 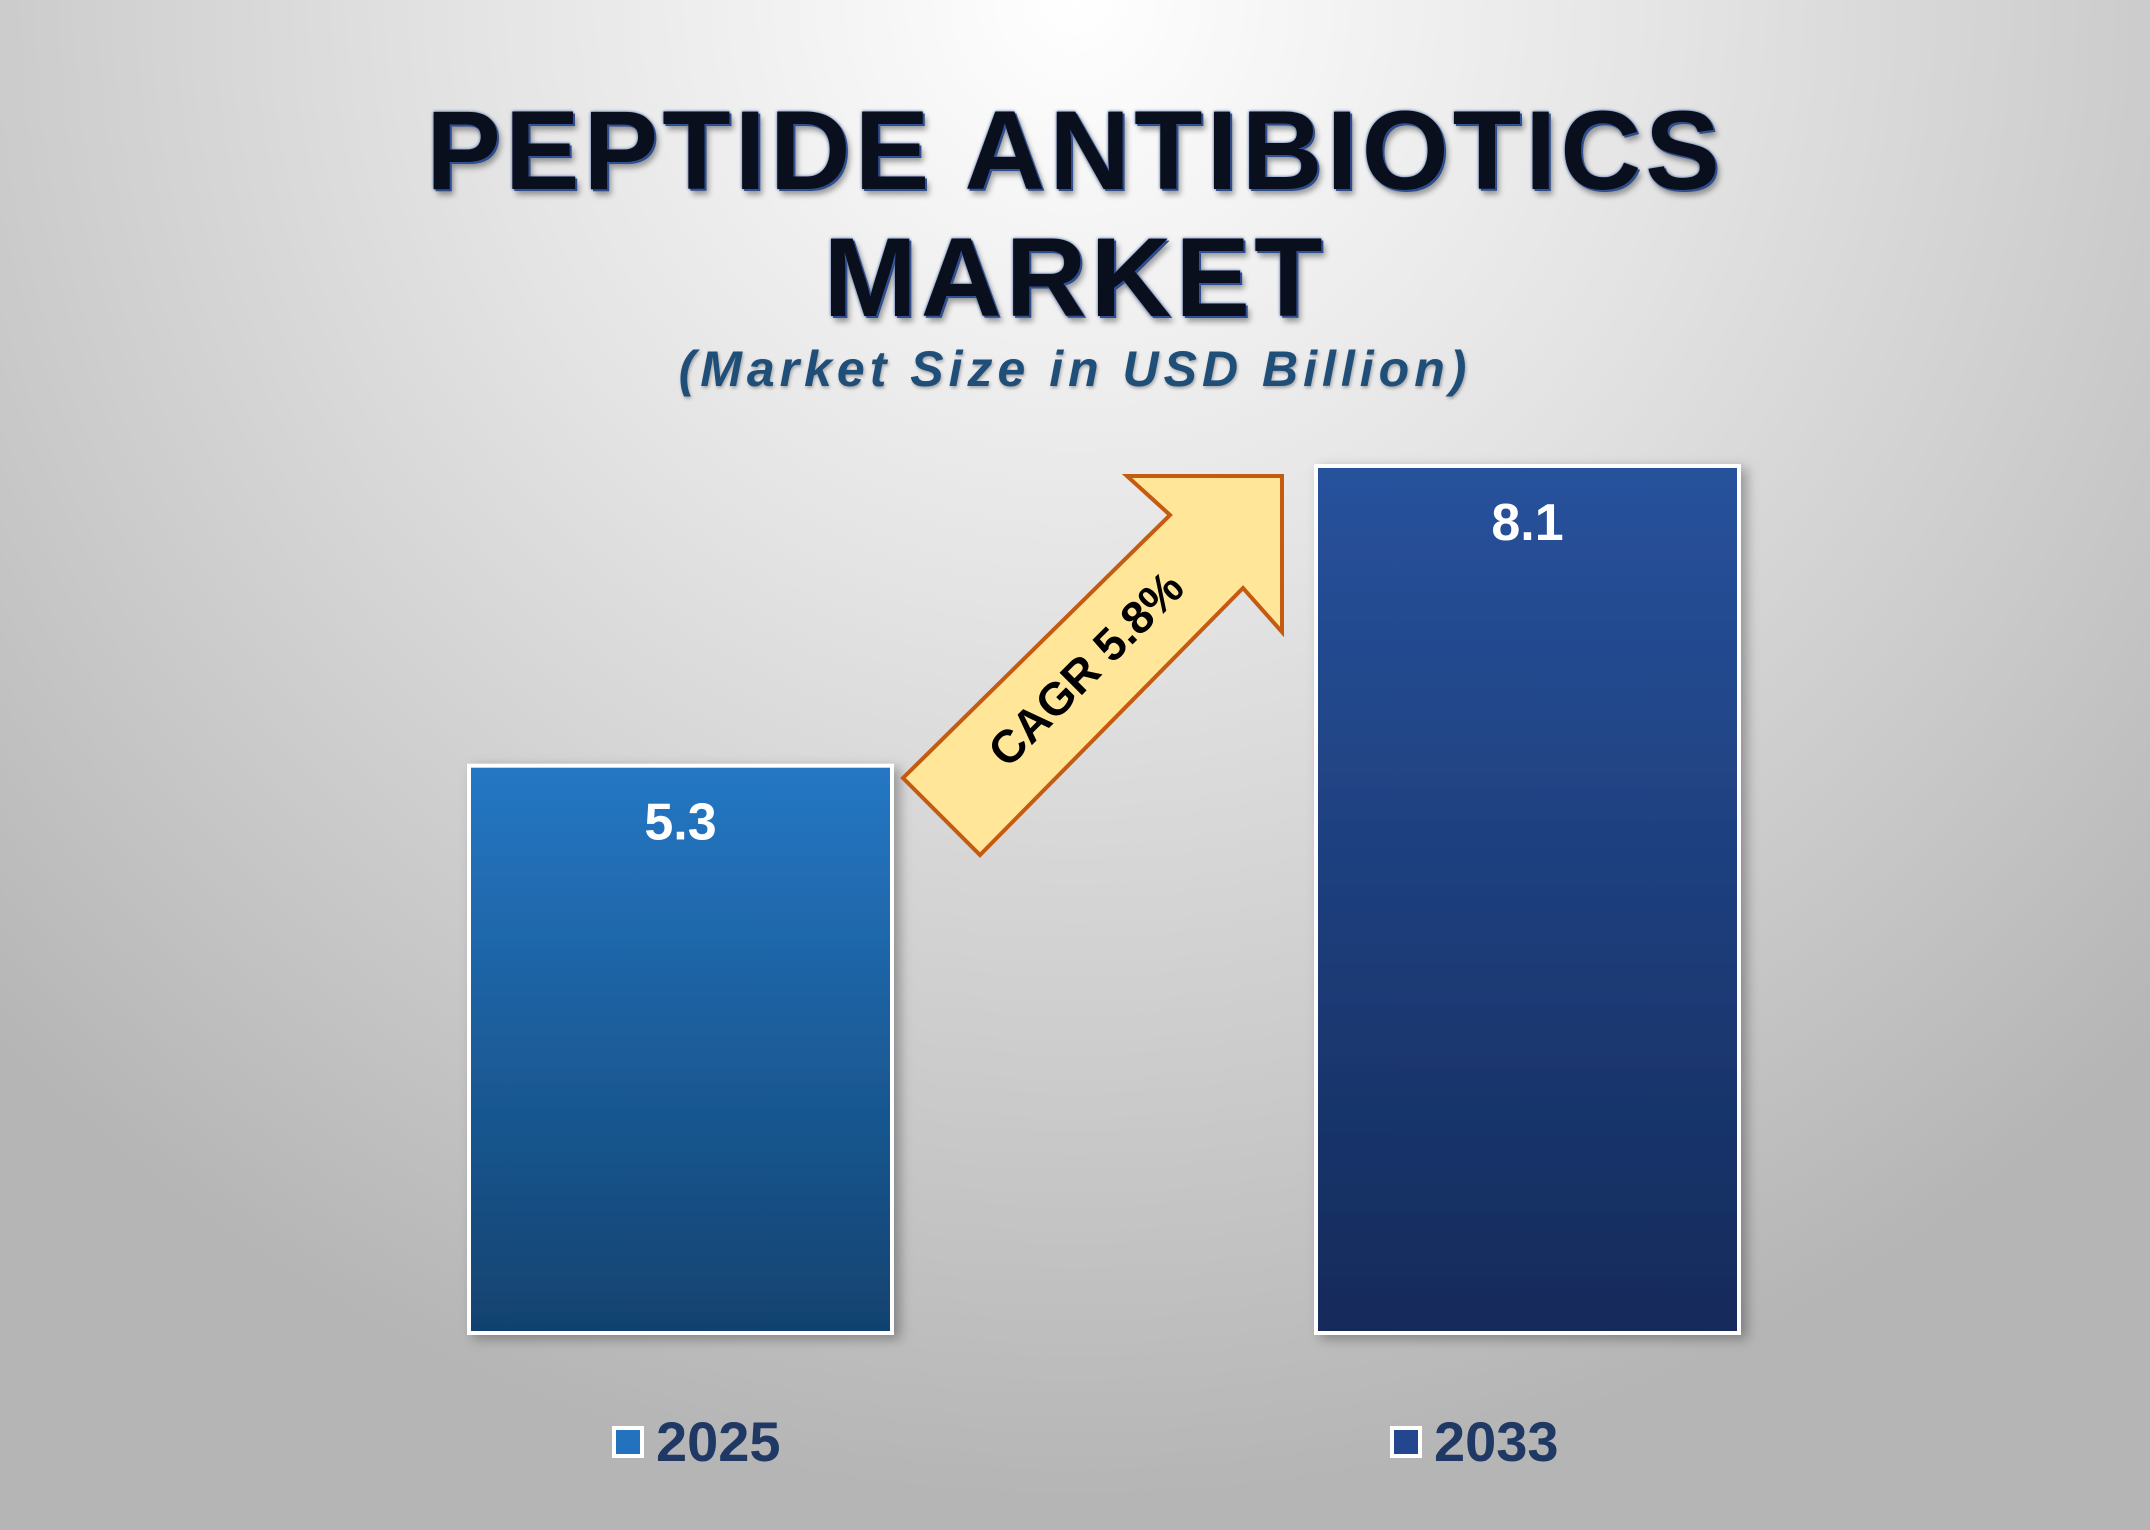 What do you see at coordinates (1527, 899) in the screenshot?
I see `bar-2033` at bounding box center [1527, 899].